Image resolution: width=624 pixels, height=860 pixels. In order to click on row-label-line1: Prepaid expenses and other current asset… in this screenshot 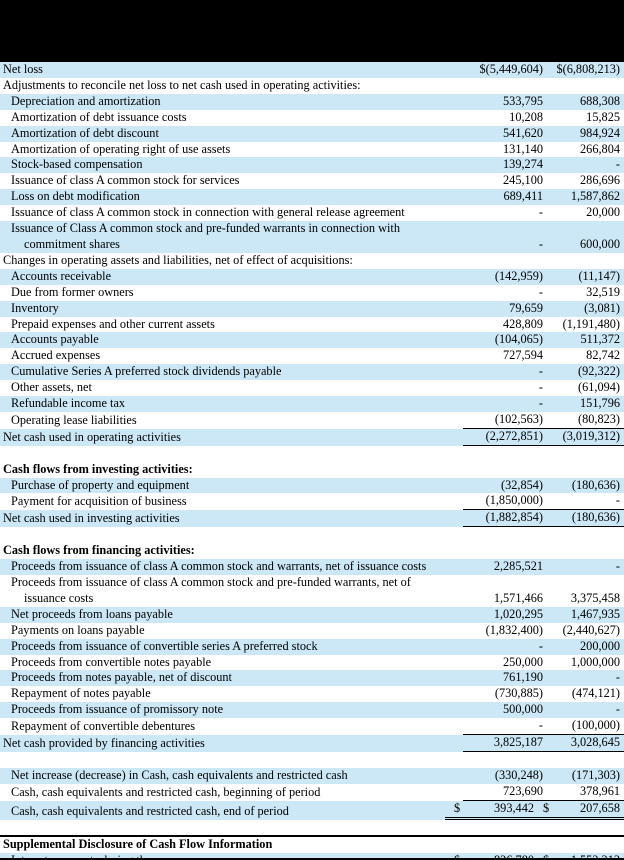, I will do `click(113, 323)`.